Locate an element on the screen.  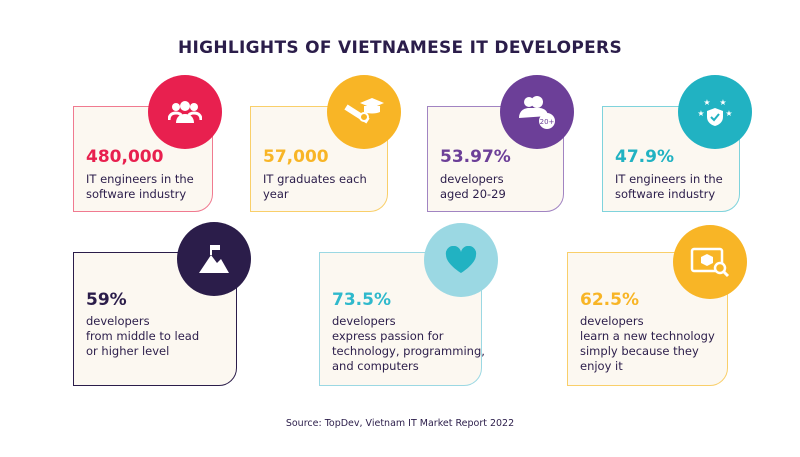
stat-value: 57,000 is located at coordinates (296, 157).